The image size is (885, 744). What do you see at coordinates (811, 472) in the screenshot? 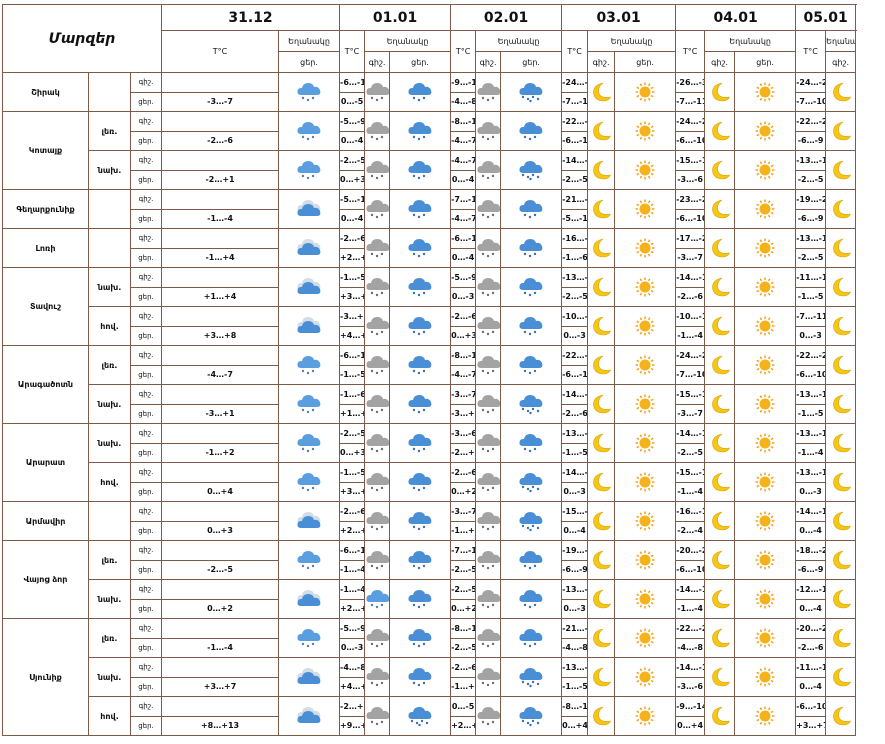
I see `night-temperature: -13…-16` at bounding box center [811, 472].